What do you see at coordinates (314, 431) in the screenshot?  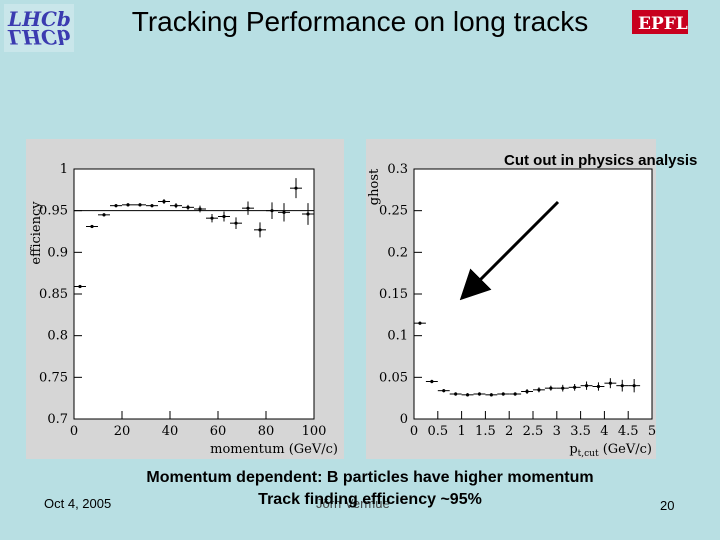 I see `efficiency-x-tick-label: 100` at bounding box center [314, 431].